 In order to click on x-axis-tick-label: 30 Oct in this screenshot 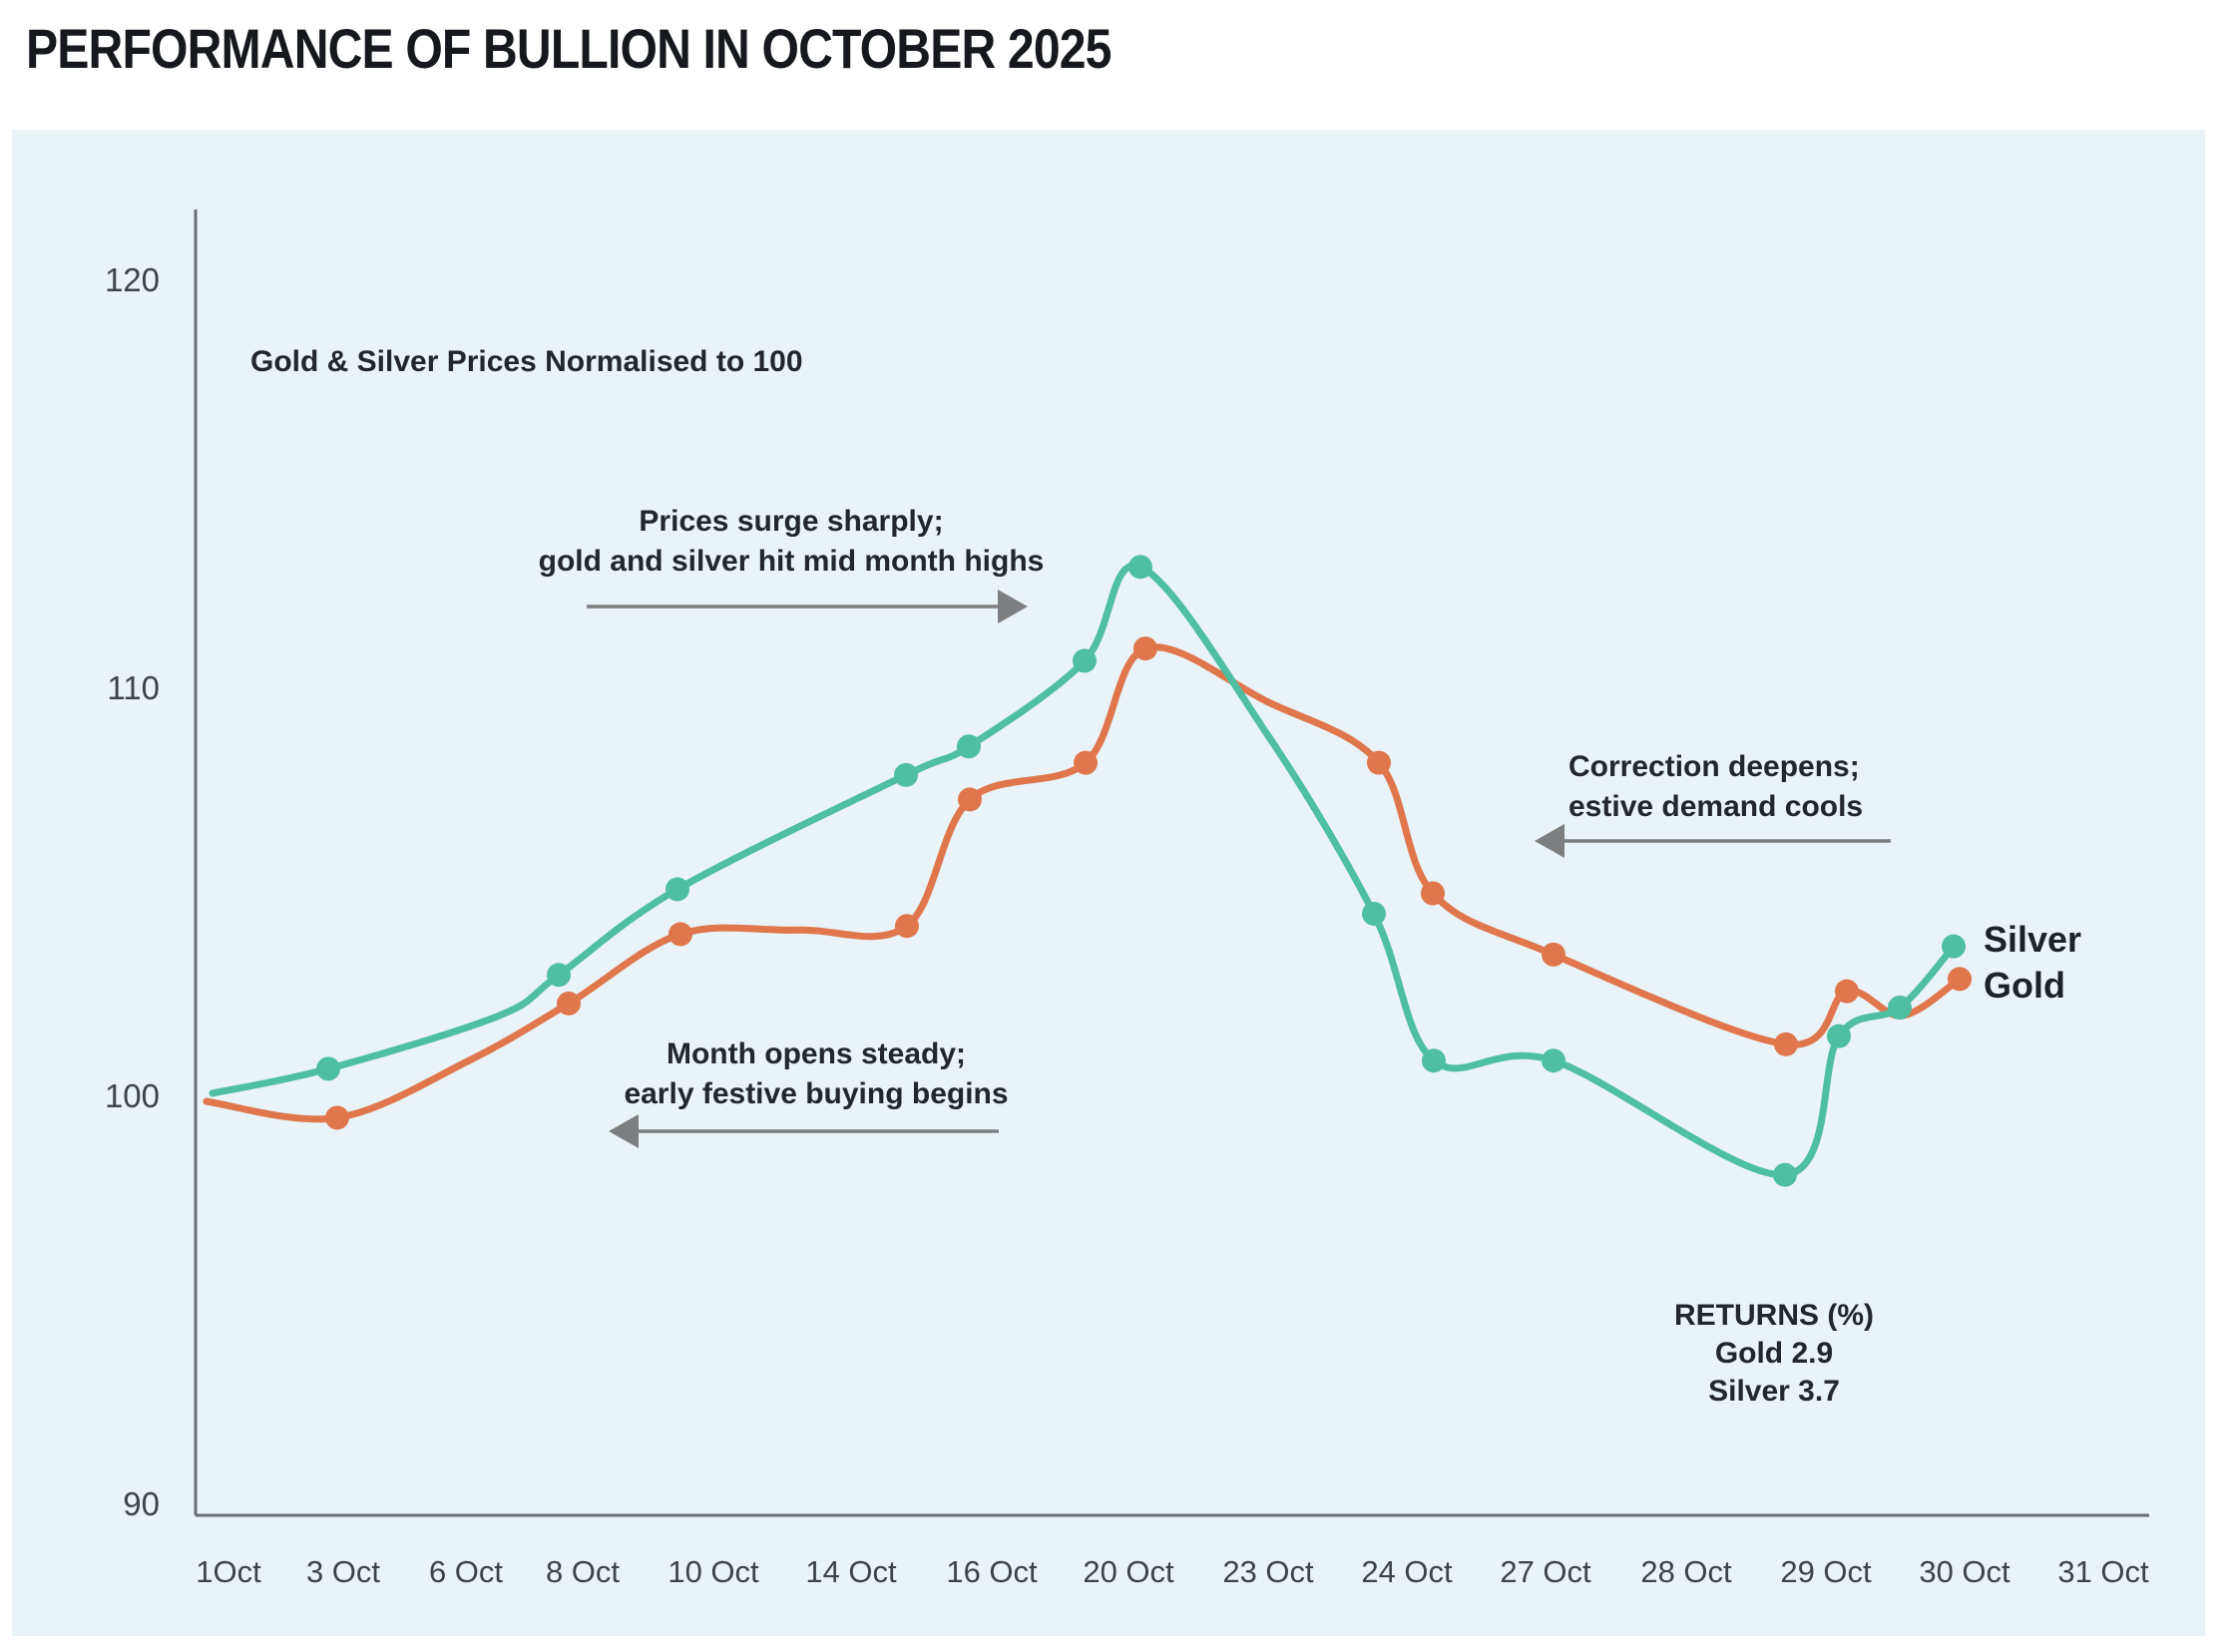, I will do `click(1964, 1571)`.